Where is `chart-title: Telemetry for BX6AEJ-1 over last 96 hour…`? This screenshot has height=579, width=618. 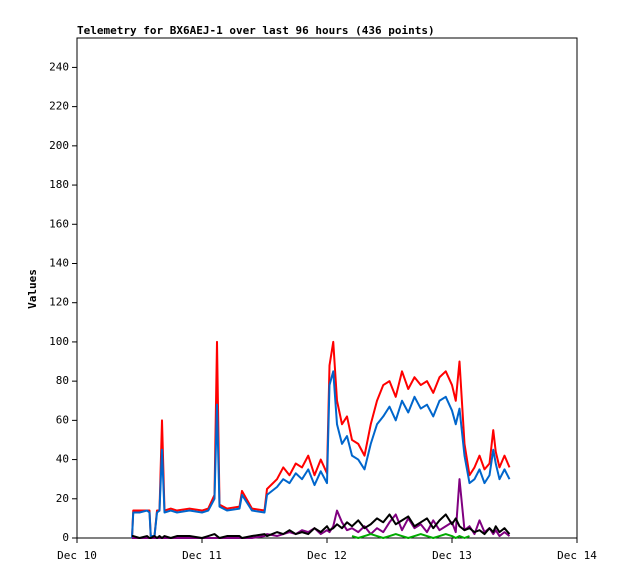 chart-title: Telemetry for BX6AEJ-1 over last 96 hour… is located at coordinates (256, 30).